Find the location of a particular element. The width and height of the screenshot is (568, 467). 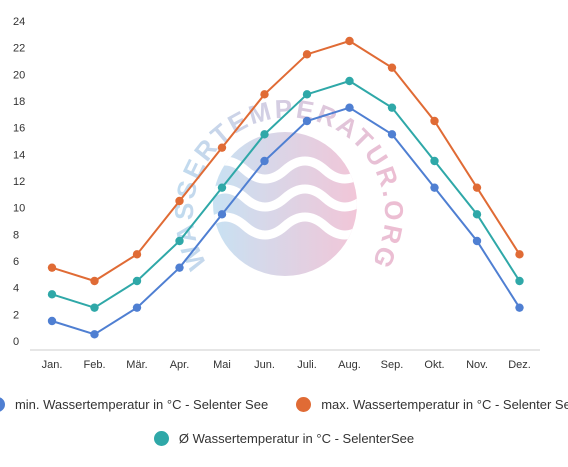

y-tick-label: 8 is located at coordinates (16, 235).